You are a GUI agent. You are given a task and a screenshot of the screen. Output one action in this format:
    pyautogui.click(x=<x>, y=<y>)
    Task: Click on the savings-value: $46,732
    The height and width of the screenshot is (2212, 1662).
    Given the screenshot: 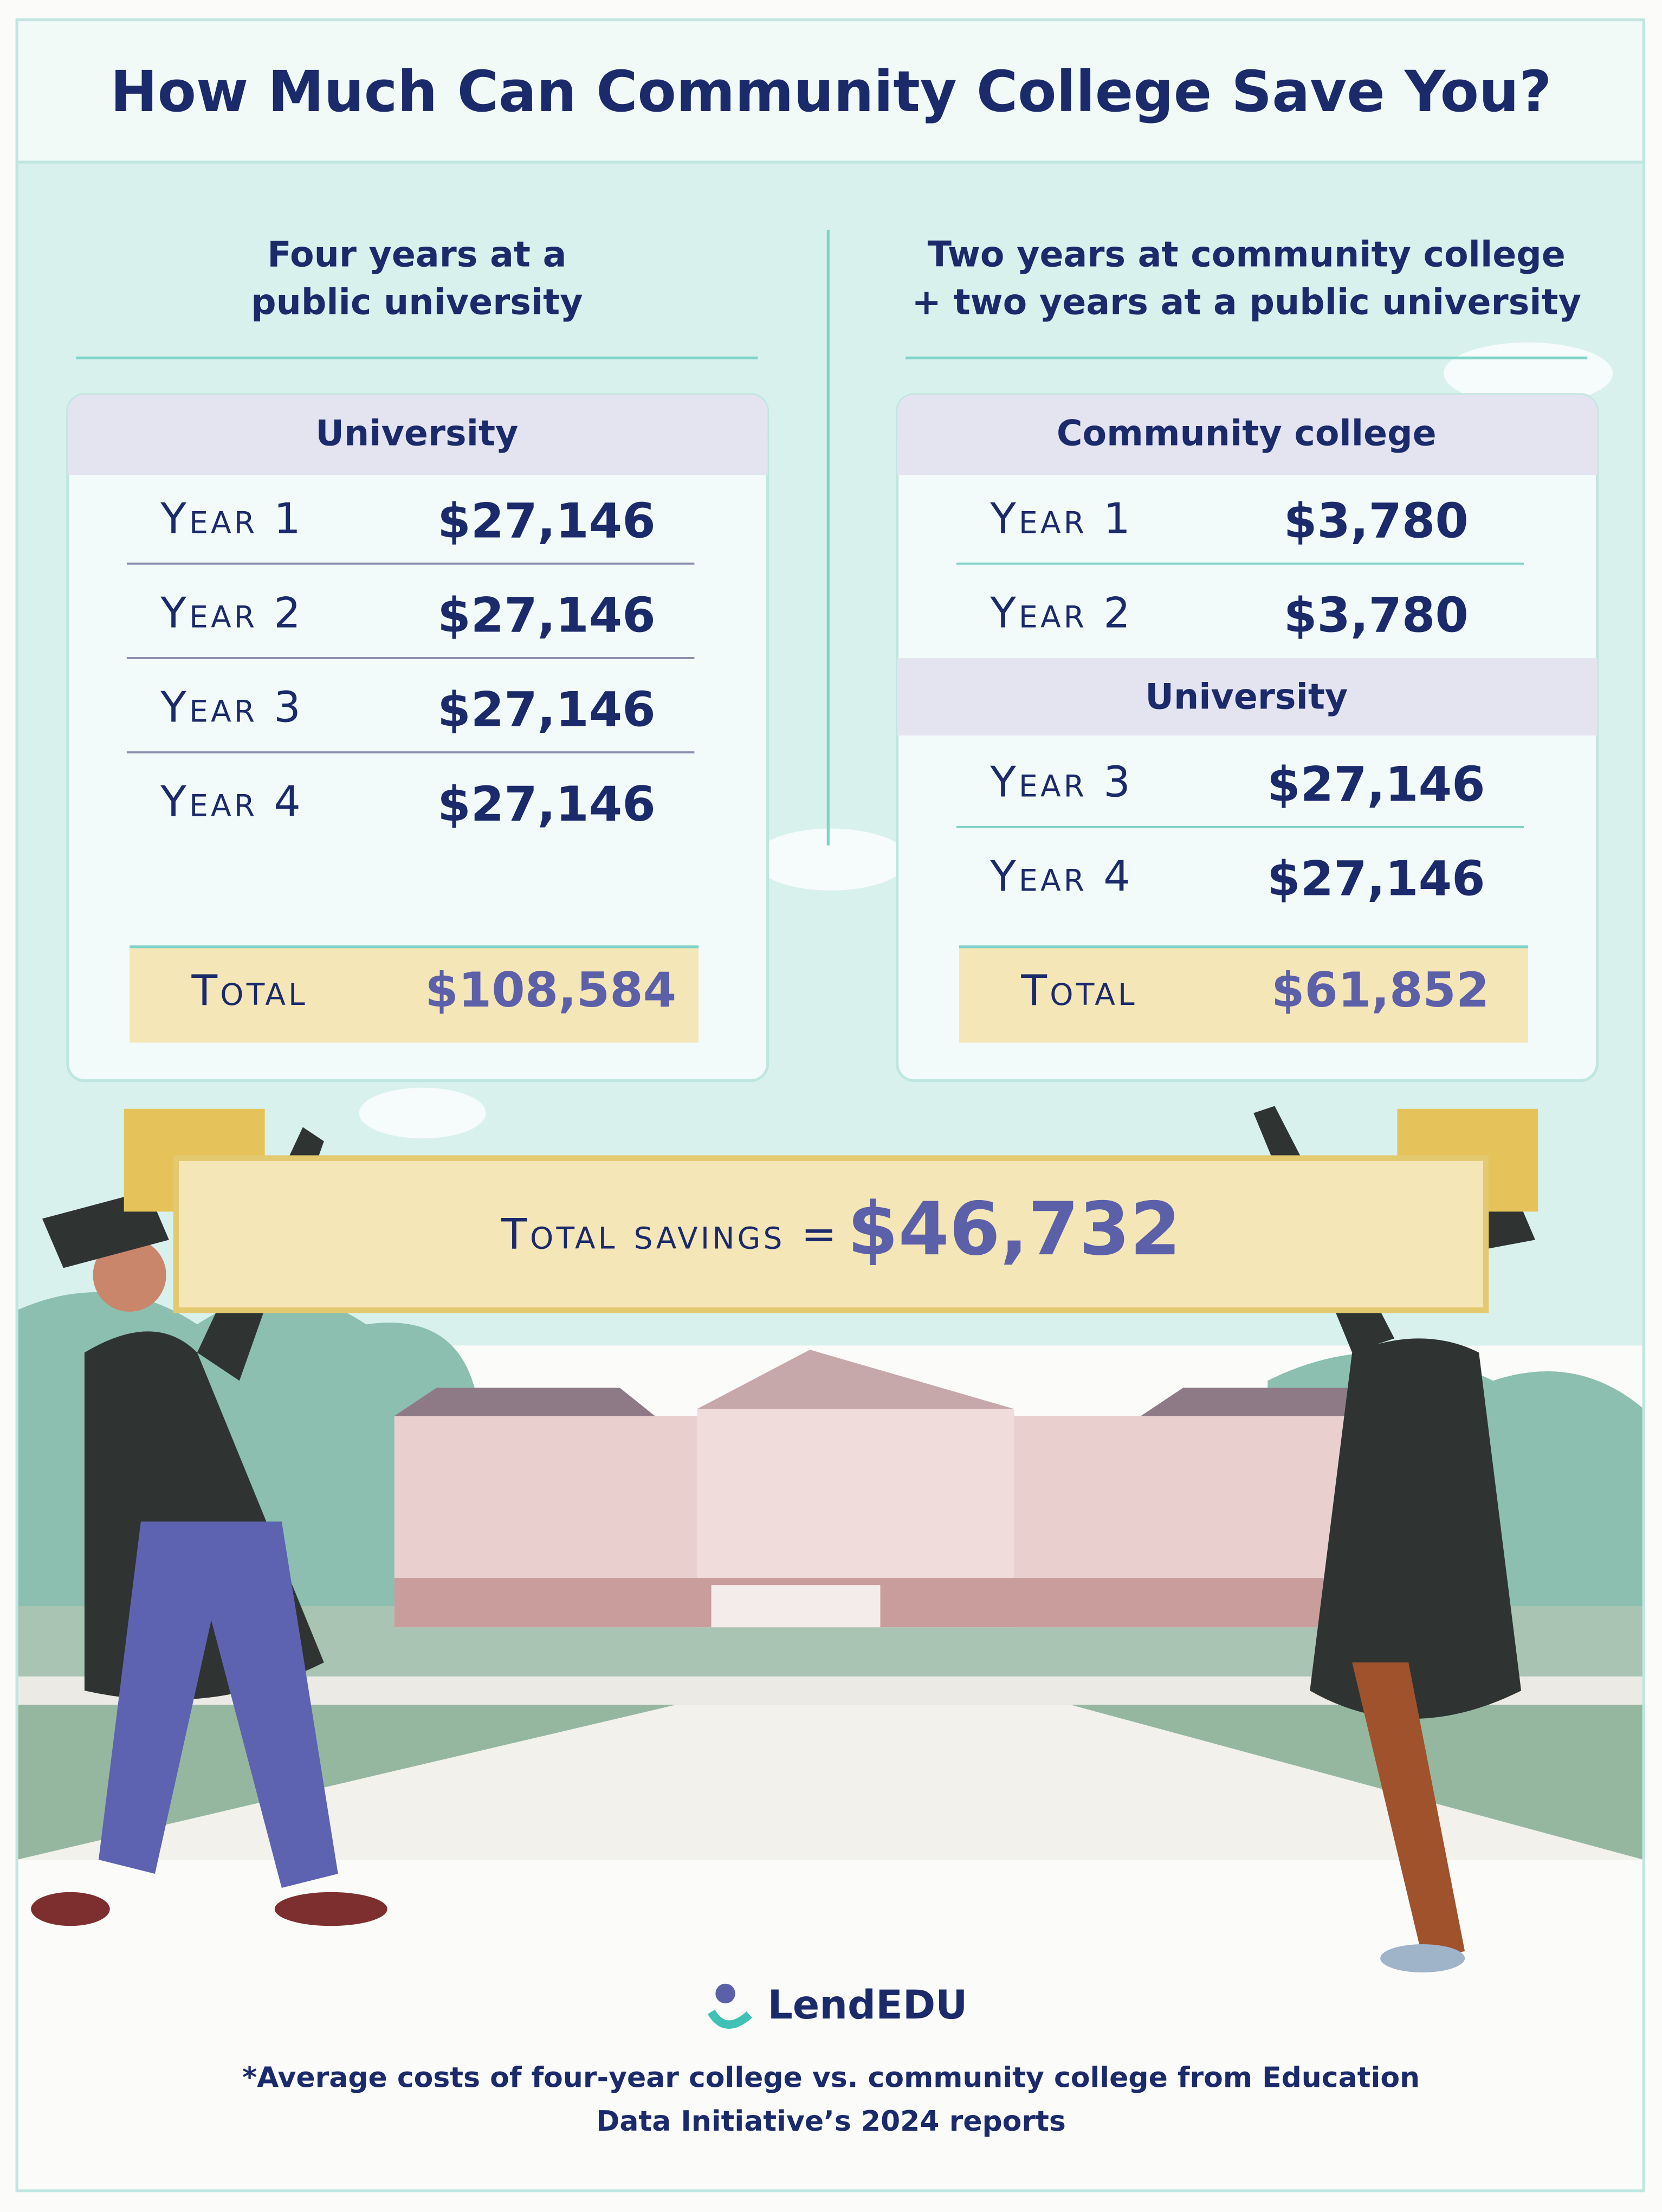 What is the action you would take?
    pyautogui.click(x=1014, y=1229)
    